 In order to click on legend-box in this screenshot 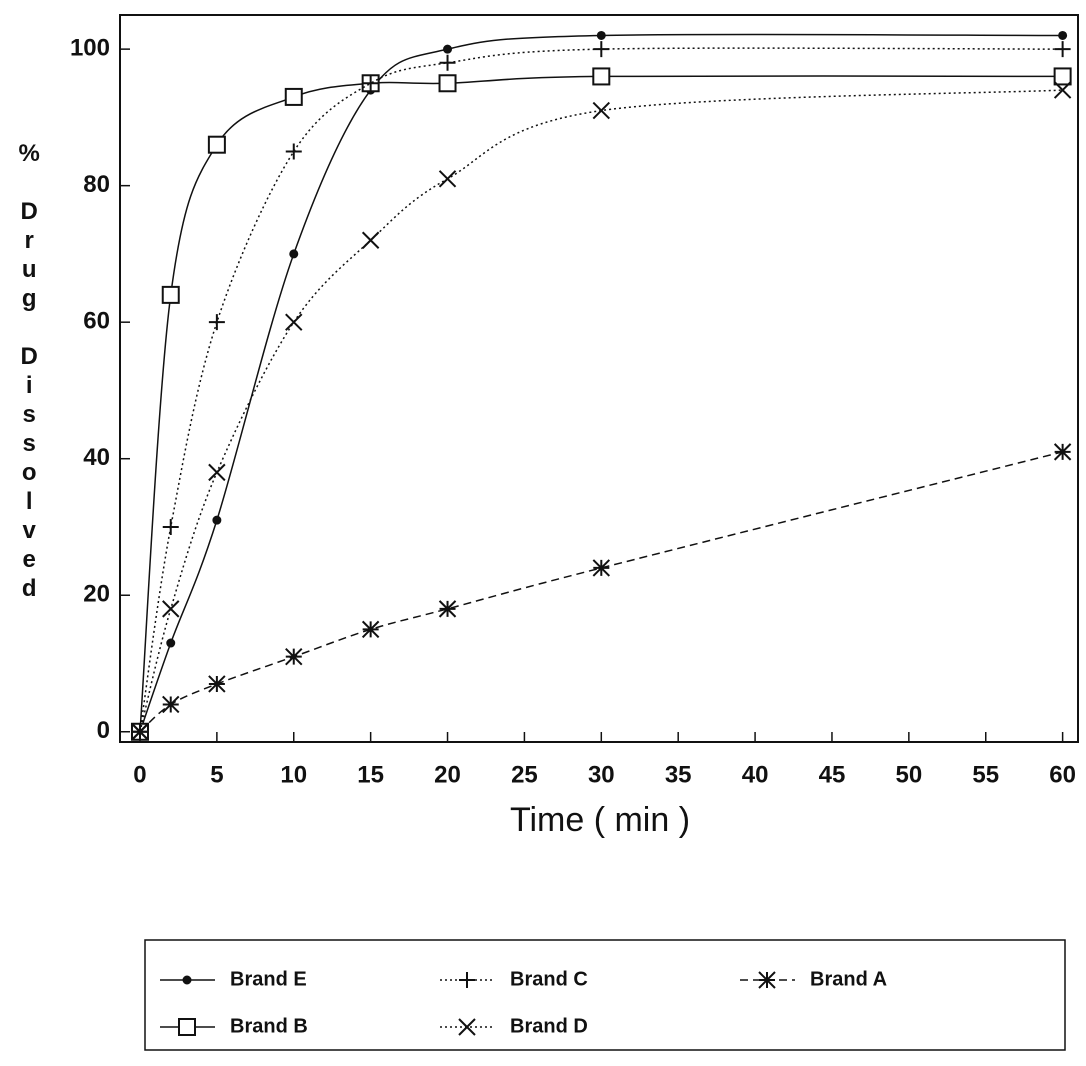, I will do `click(605, 995)`.